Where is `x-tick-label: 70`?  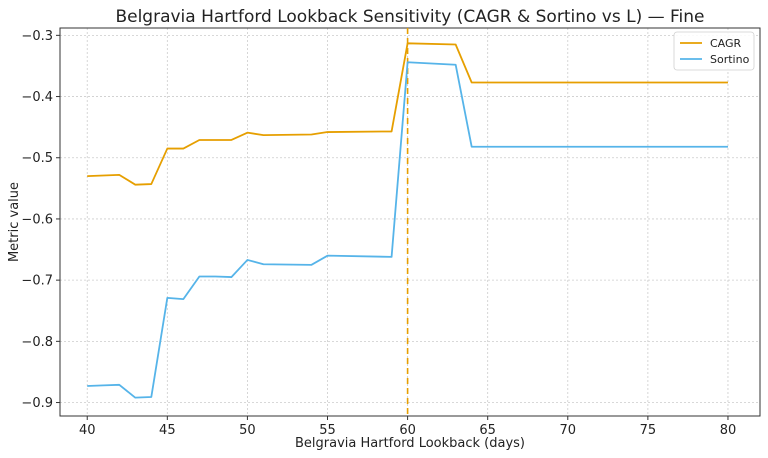
x-tick-label: 70 is located at coordinates (568, 430).